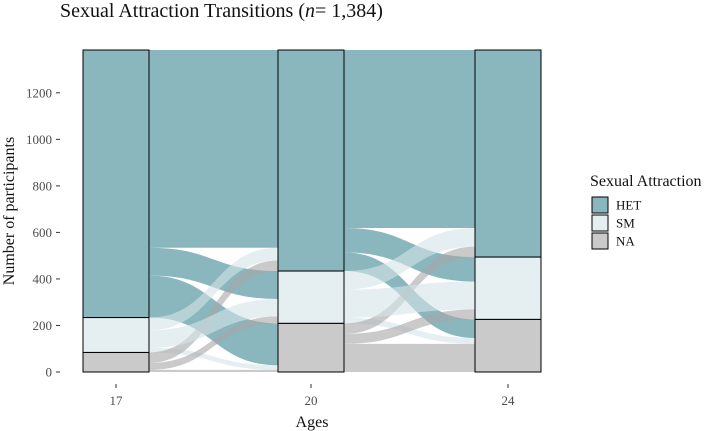 This screenshot has width=722, height=431. Describe the element at coordinates (311, 400) in the screenshot. I see `x-tick-label: 20` at that location.